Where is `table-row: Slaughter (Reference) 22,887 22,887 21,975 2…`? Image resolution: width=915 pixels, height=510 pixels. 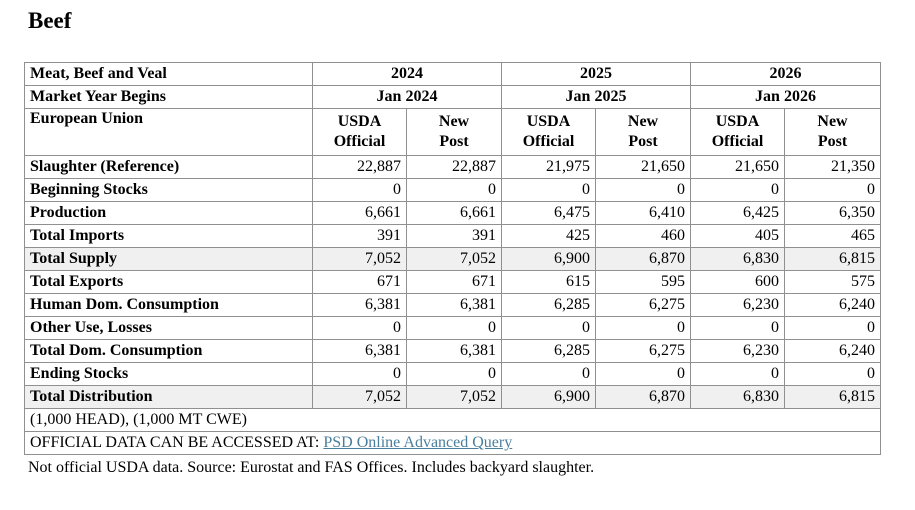 table-row: Slaughter (Reference) 22,887 22,887 21,975 2… is located at coordinates (452, 167).